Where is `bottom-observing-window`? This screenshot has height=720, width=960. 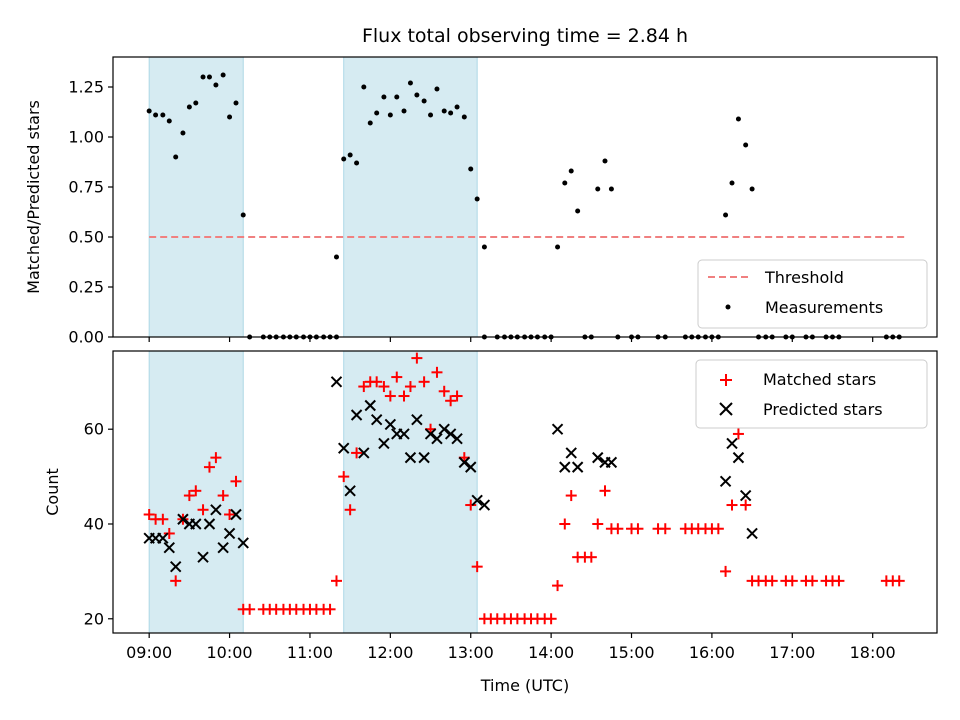
bottom-observing-window is located at coordinates (410, 492).